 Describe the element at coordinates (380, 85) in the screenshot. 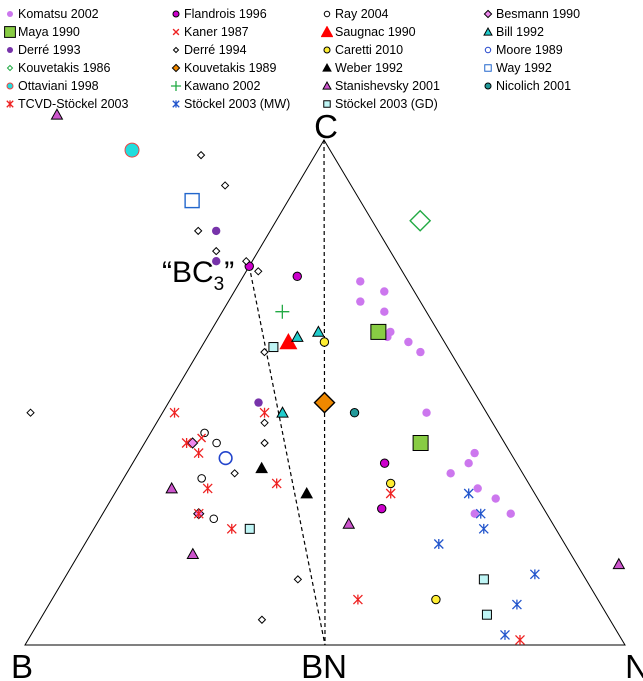

I see `legend-item: Stanishevsky 2001` at that location.